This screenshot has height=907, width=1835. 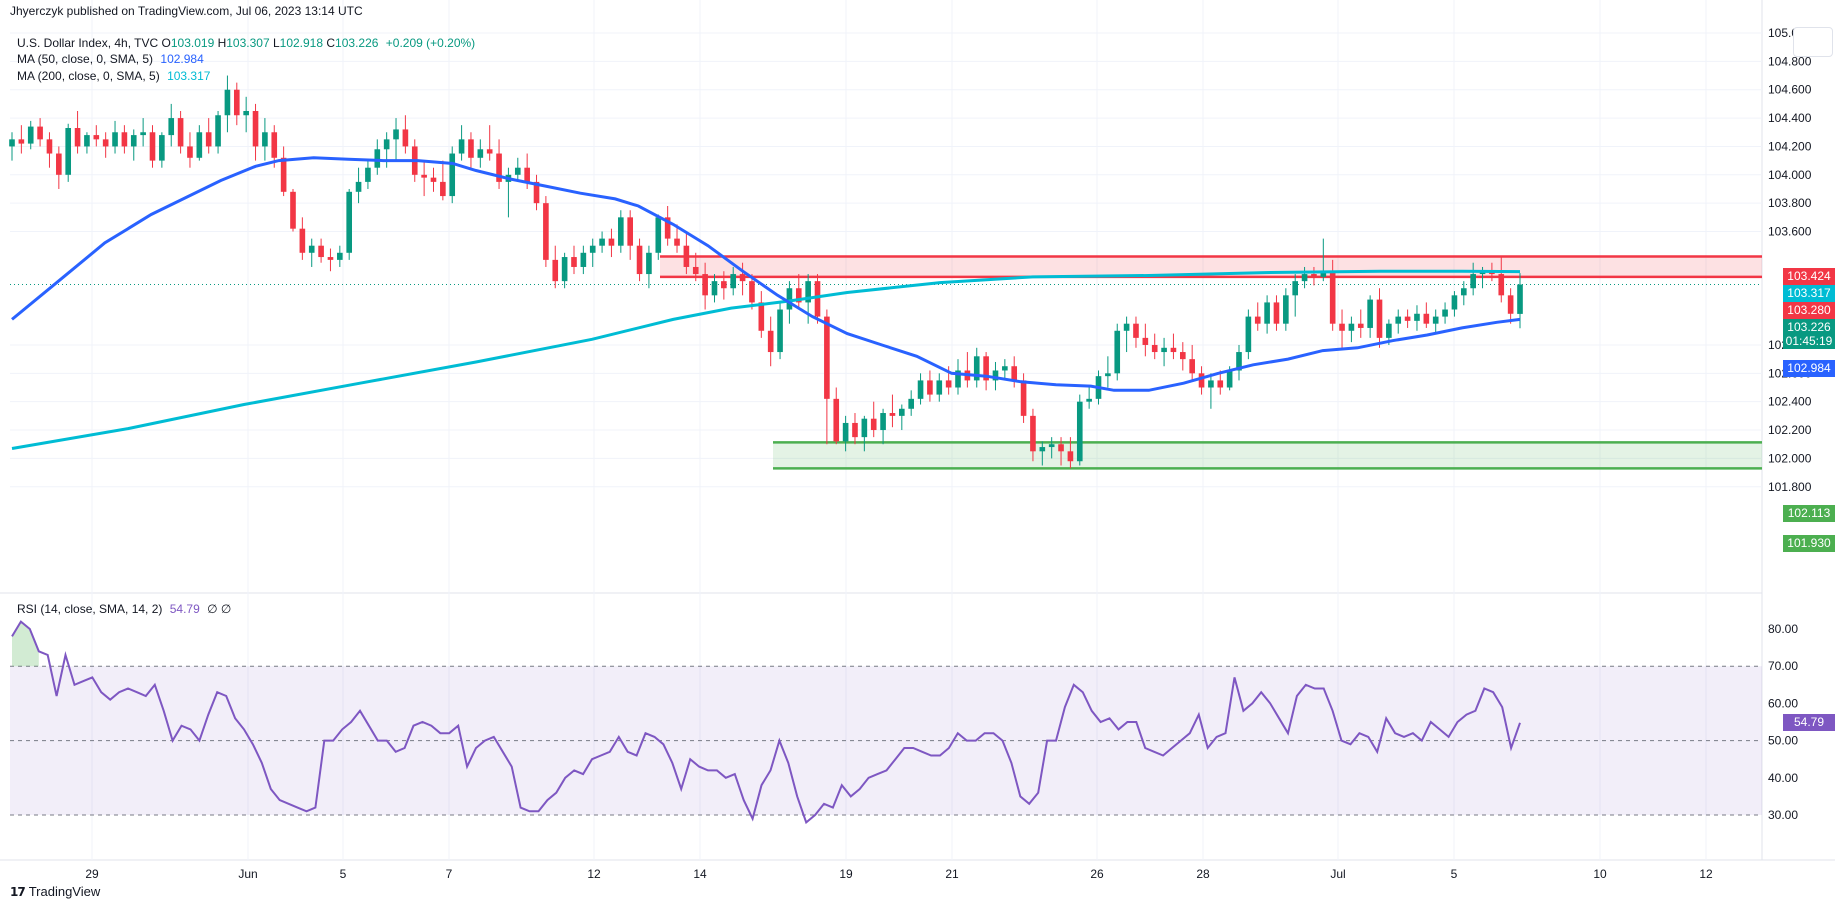 I want to click on countdown-value: 01:45:19, so click(x=1809, y=341).